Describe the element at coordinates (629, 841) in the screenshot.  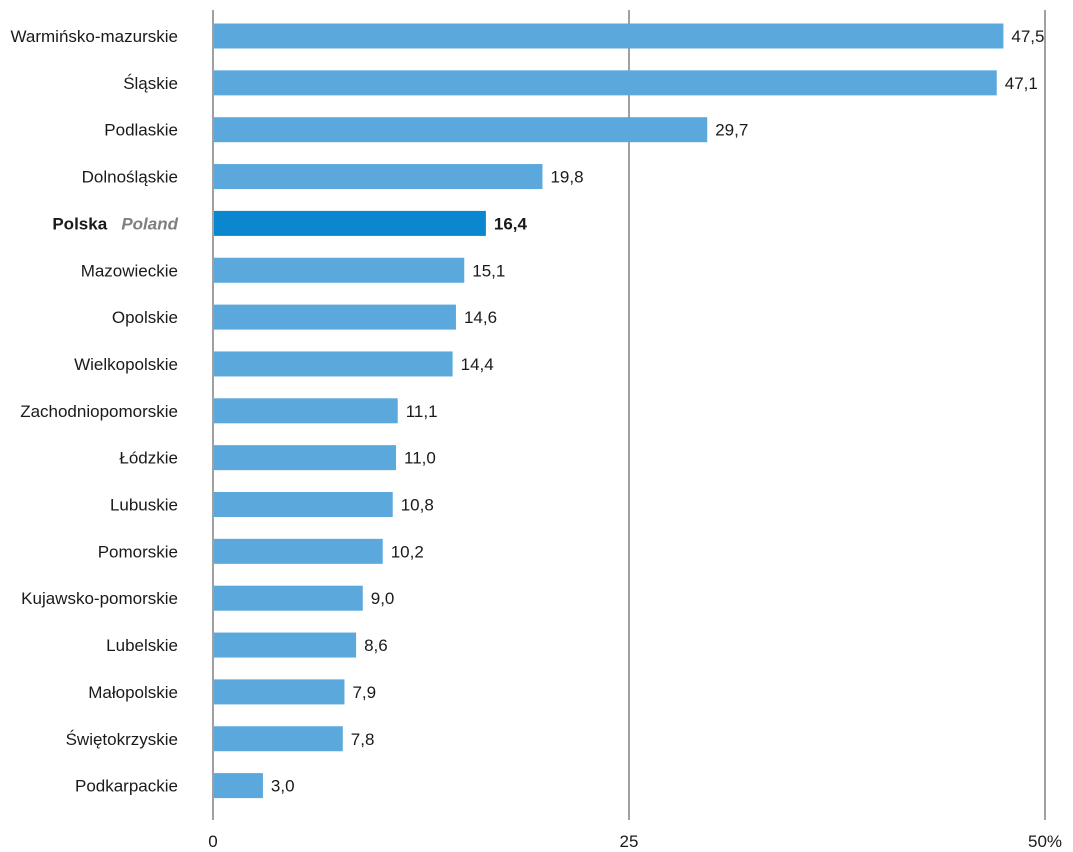
I see `x-tick-label: 25` at that location.